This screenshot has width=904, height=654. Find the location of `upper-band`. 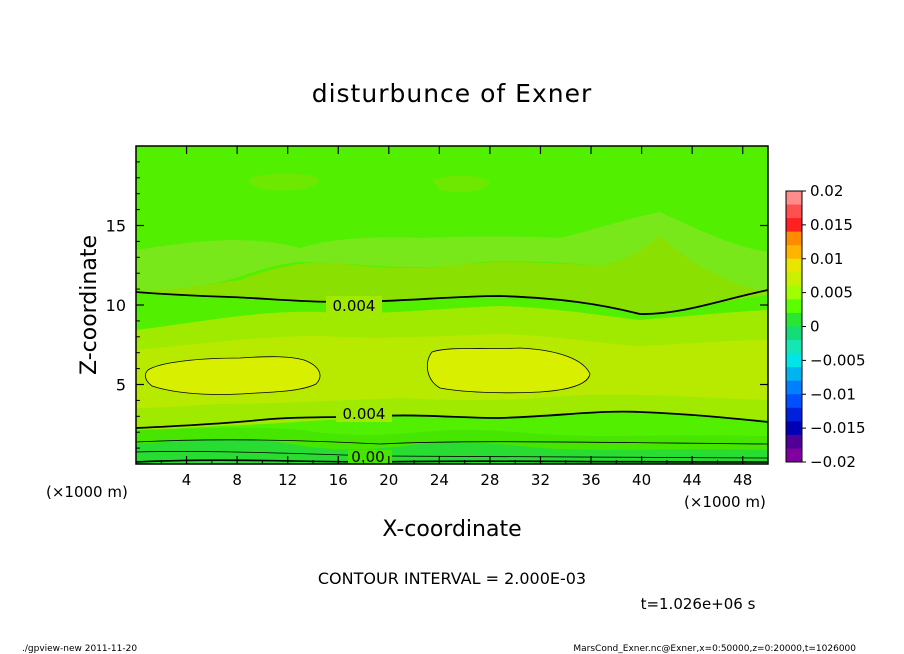

upper-band is located at coordinates (452, 272).